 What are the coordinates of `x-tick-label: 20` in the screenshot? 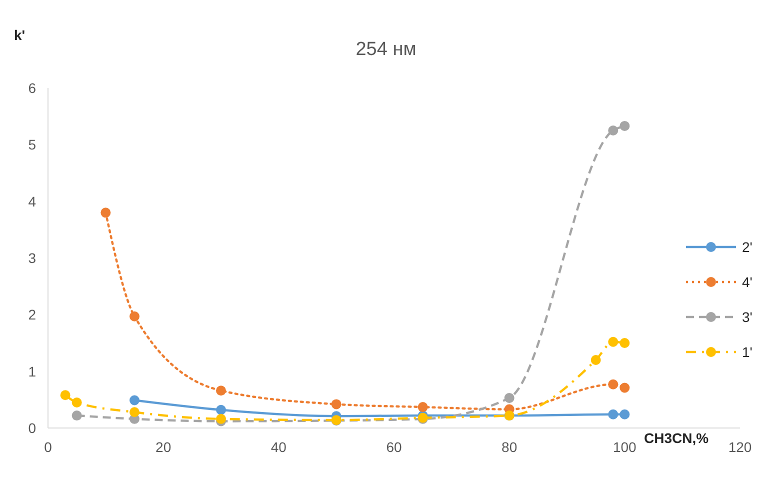 It's located at (164, 447).